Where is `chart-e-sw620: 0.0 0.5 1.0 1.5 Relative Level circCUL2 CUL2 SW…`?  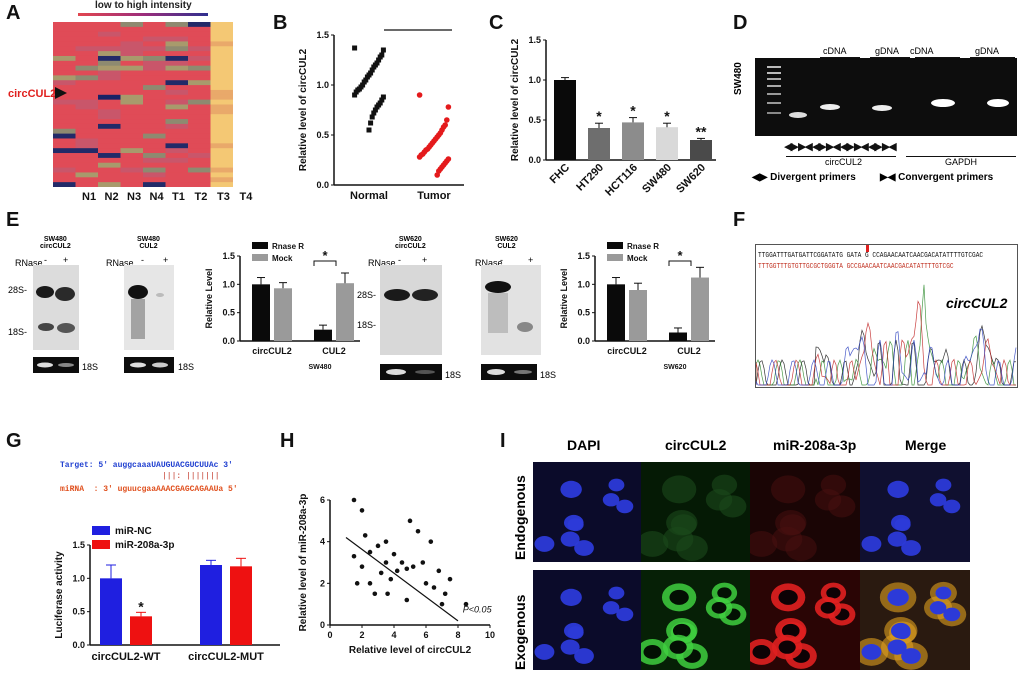 chart-e-sw620: 0.0 0.5 1.0 1.5 Relative Level circCUL2 CUL2 SW… is located at coordinates (640, 311).